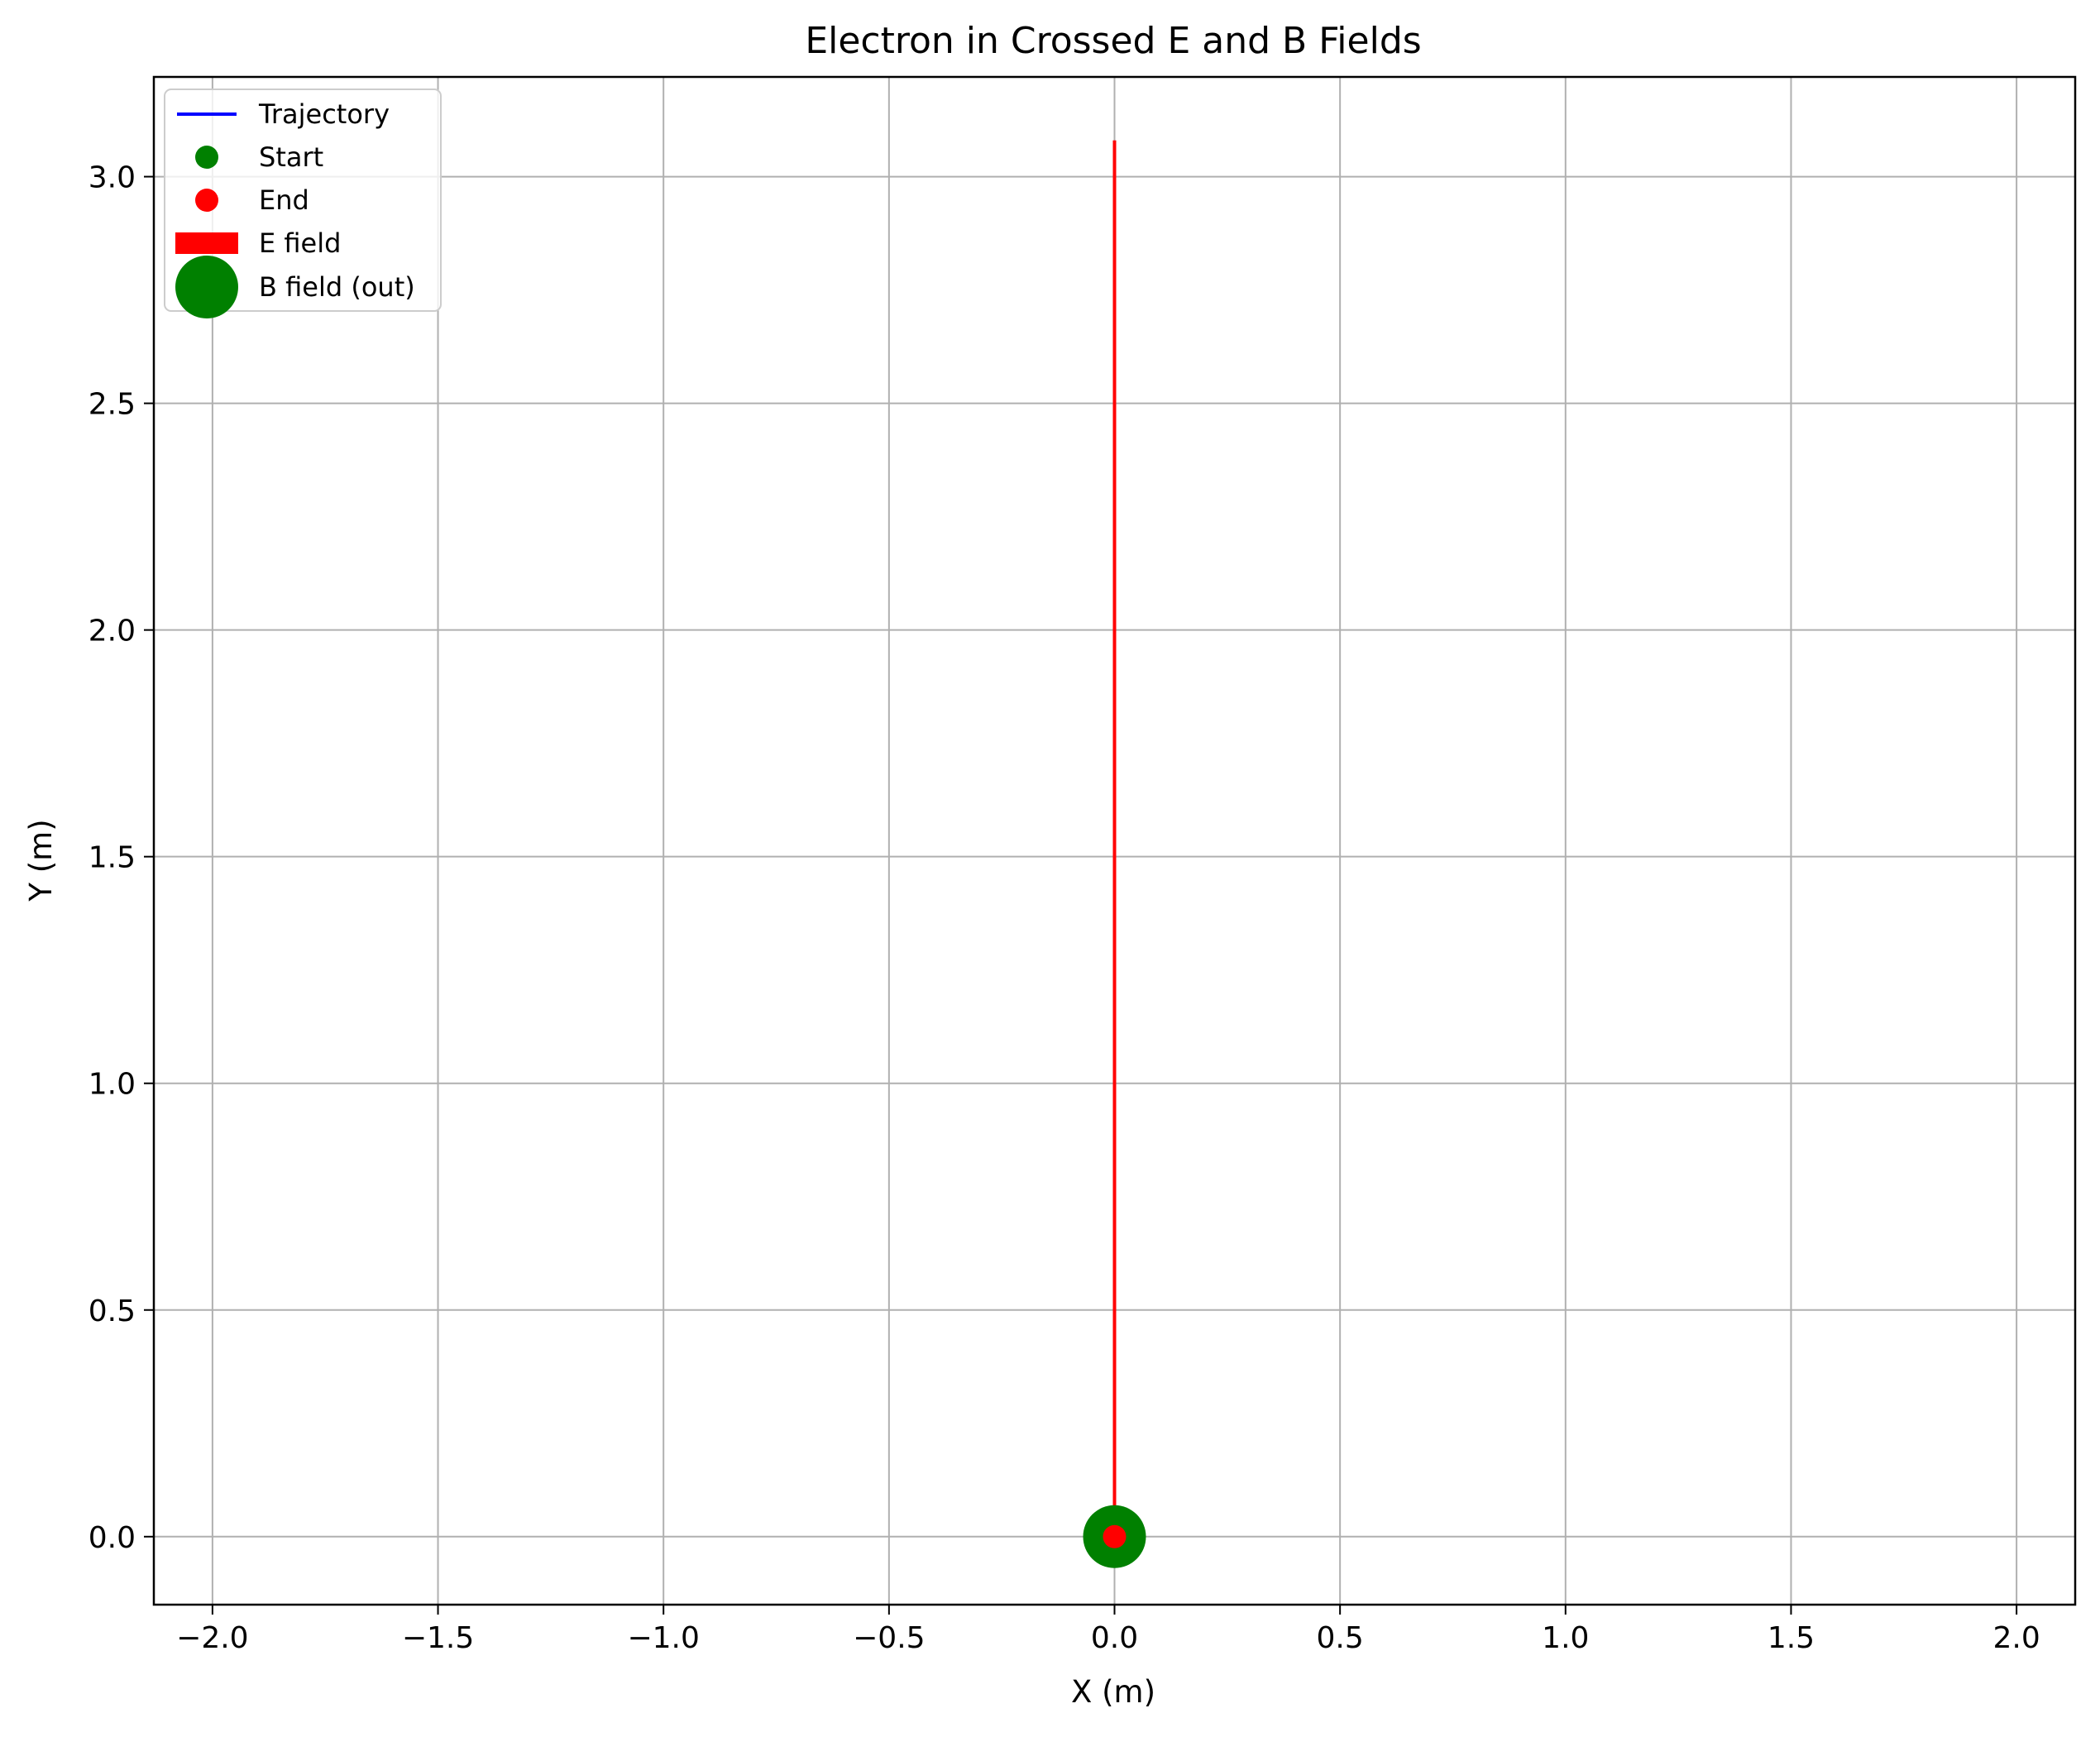 The height and width of the screenshot is (1737, 2100). Describe the element at coordinates (1792, 1638) in the screenshot. I see `x-tick-label: 1.5` at that location.